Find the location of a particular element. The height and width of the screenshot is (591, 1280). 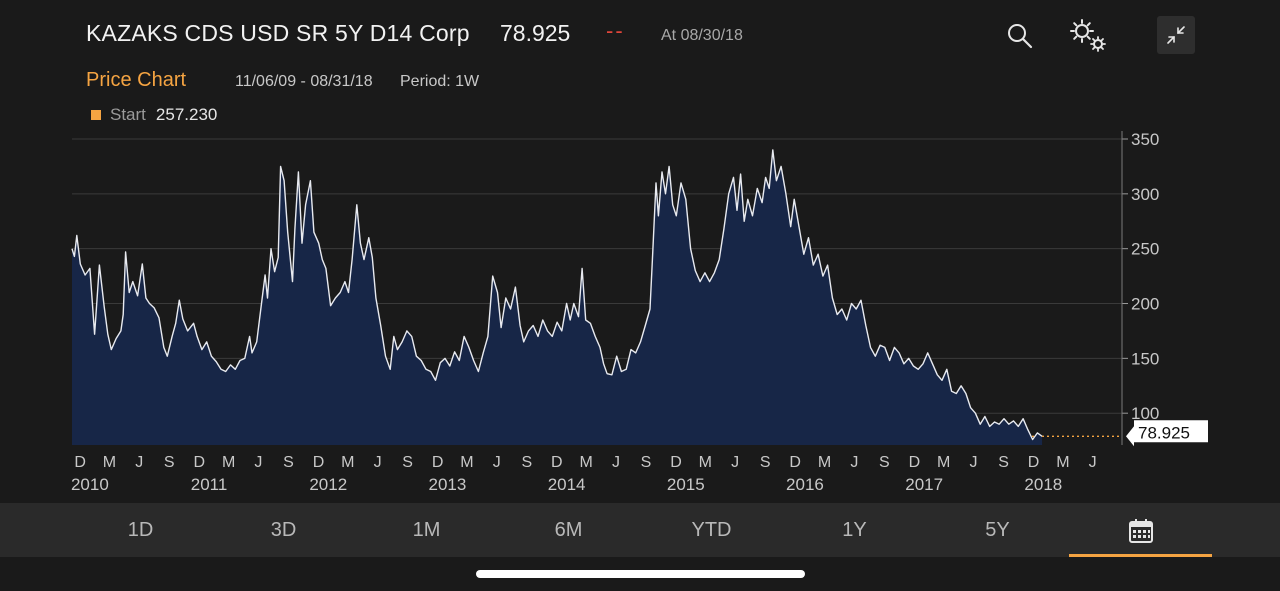

price-tag-shape is located at coordinates (1167, 433).